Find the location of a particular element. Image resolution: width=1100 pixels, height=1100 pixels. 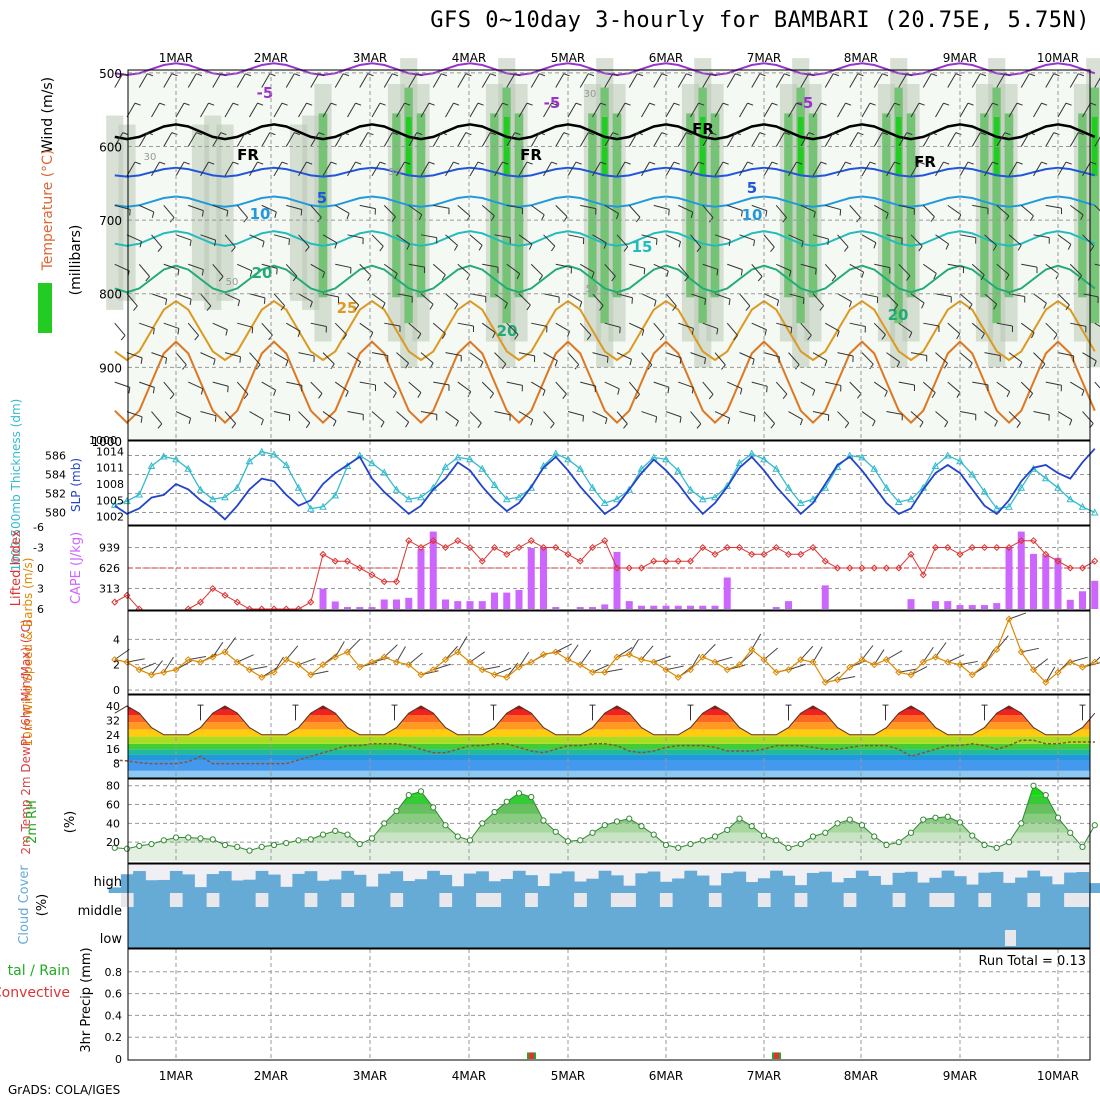

slp-label-text: SLP (mb) is located at coordinates (76, 485).